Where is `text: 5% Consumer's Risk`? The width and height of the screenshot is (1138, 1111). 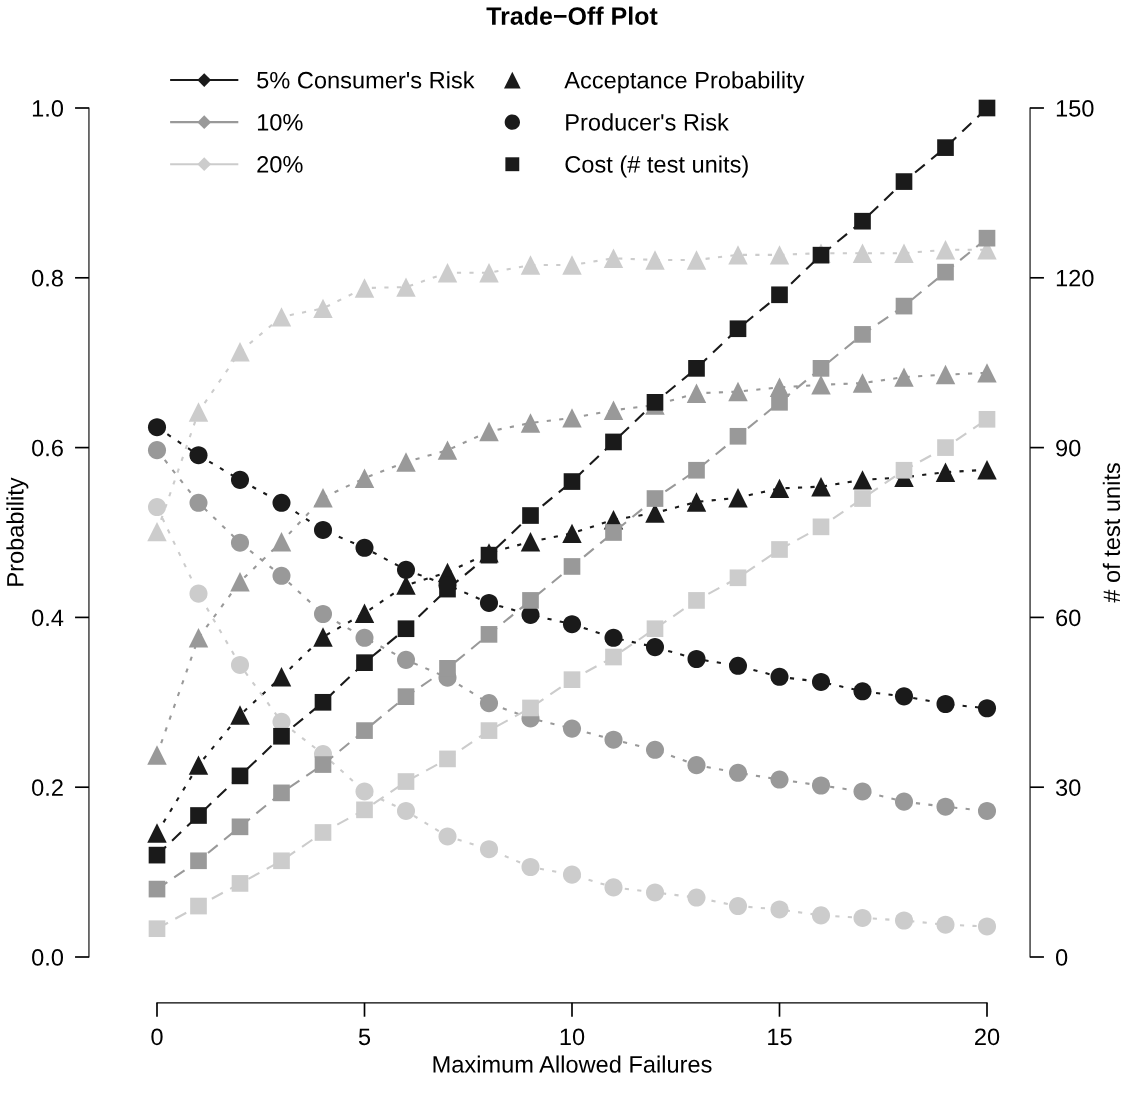
text: 5% Consumer's Risk is located at coordinates (366, 80).